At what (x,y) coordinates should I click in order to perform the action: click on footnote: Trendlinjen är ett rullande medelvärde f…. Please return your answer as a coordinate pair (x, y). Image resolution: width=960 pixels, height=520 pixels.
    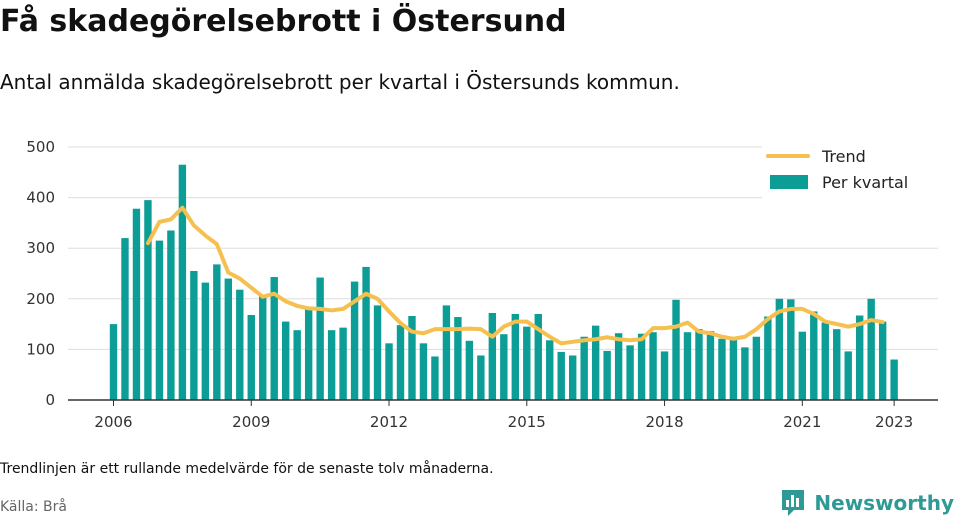
    Looking at the image, I should click on (247, 469).